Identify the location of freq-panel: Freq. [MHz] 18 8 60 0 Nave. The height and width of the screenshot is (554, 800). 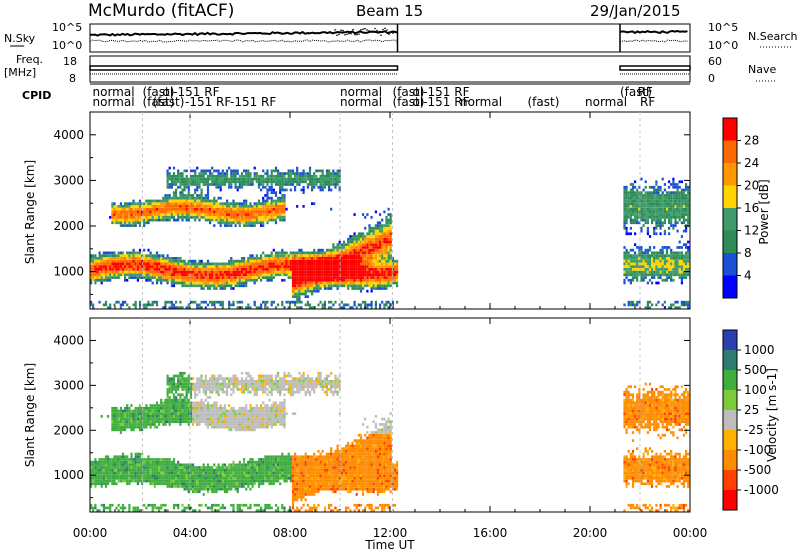
(390, 69).